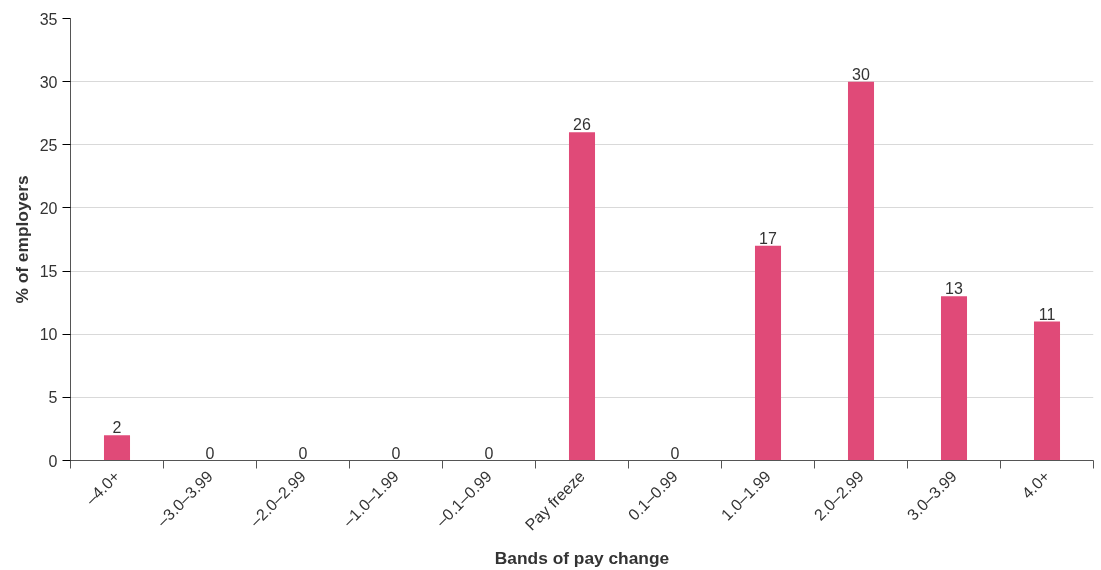  I want to click on y-tick-label: 25, so click(48, 145).